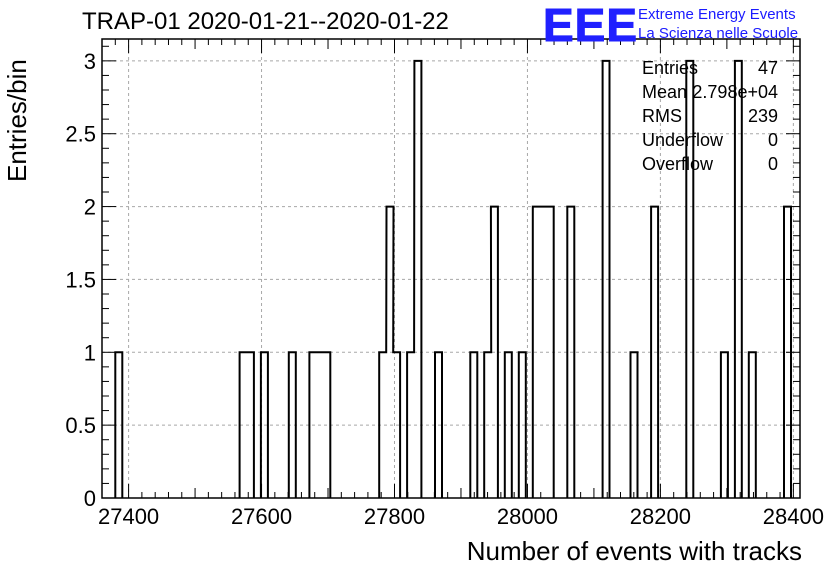 This screenshot has height=572, width=836. I want to click on stat-name: Overflow, so click(678, 164).